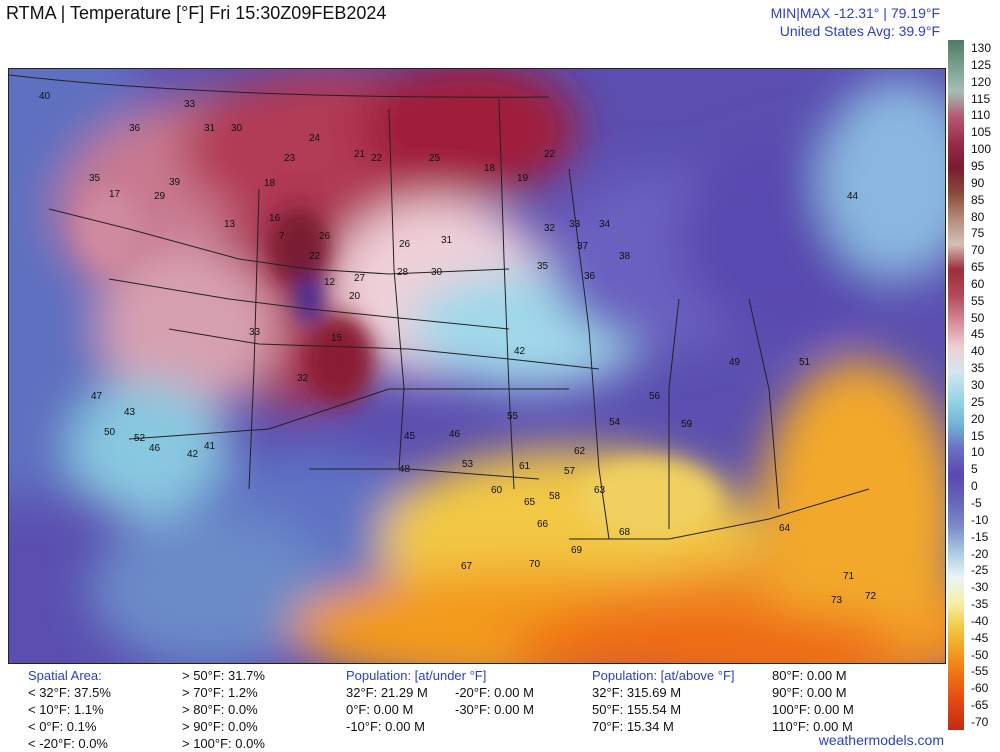  Describe the element at coordinates (68, 743) in the screenshot. I see `spatial-item: < -20°F: 0.0%` at that location.